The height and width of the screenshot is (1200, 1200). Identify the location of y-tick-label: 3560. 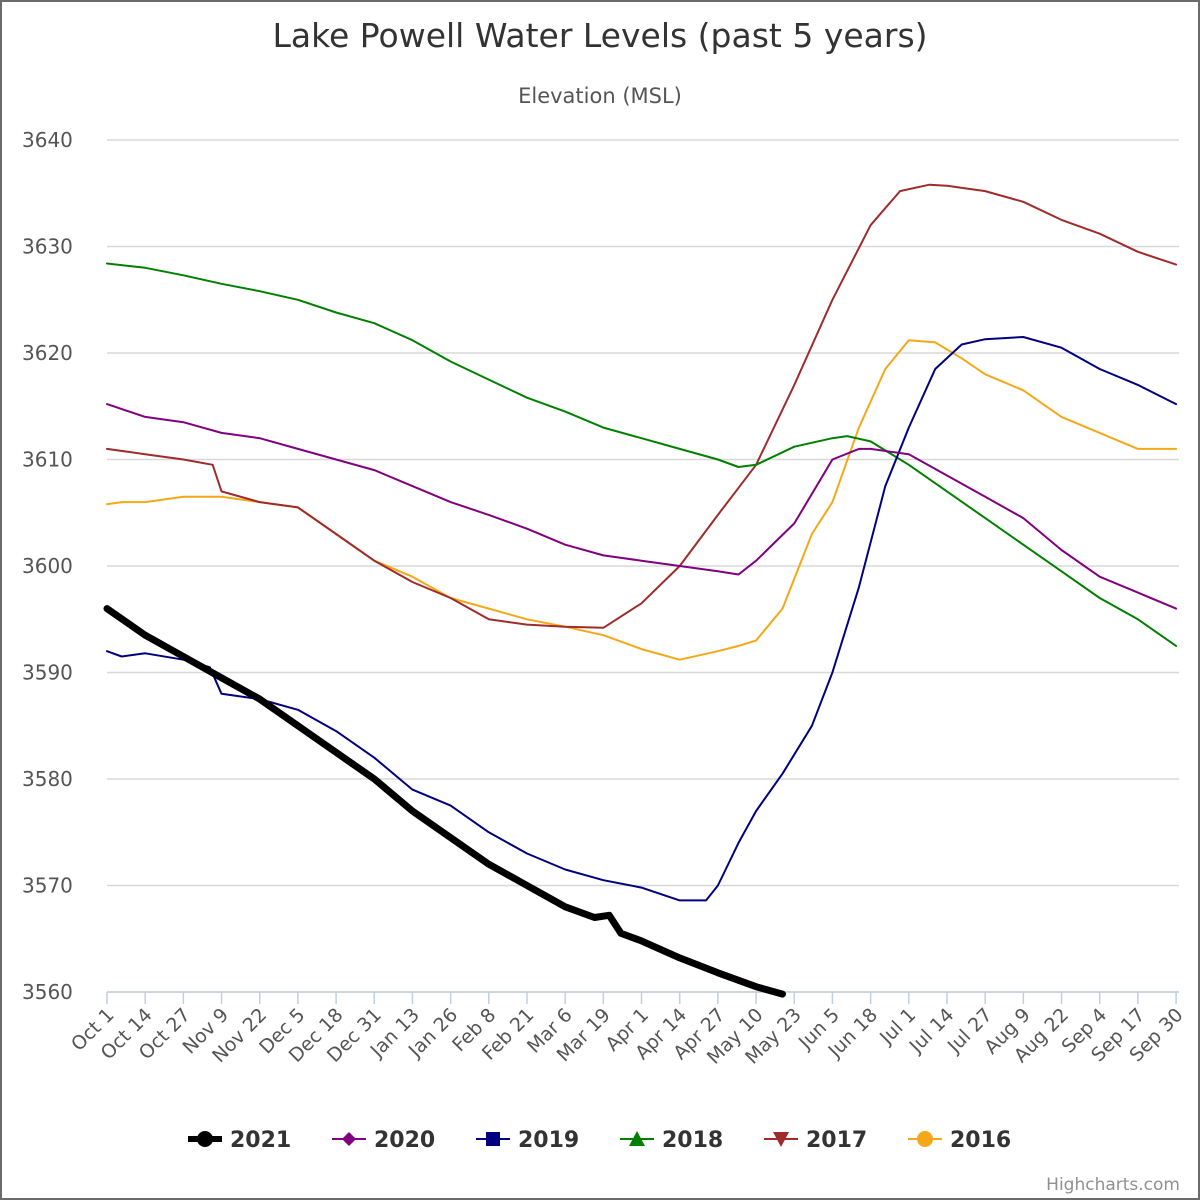
(47, 992).